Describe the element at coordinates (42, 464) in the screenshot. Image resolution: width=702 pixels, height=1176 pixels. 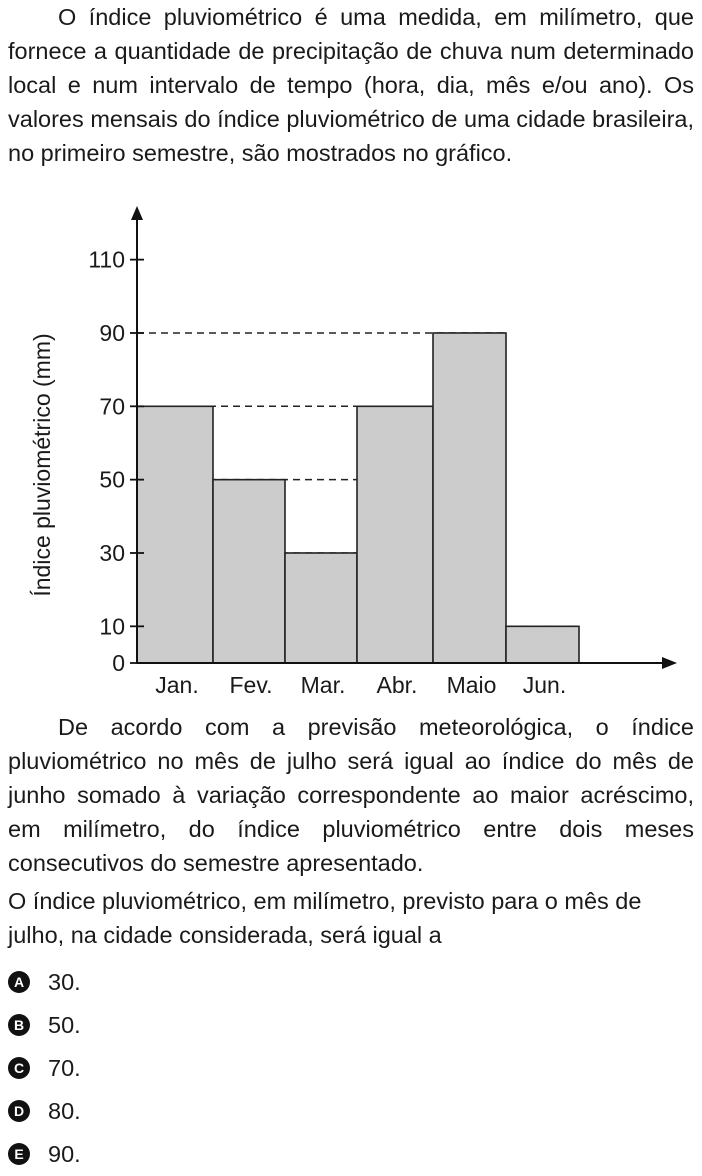
I see `y-axis-label: Índice pluviométrico (mm)` at that location.